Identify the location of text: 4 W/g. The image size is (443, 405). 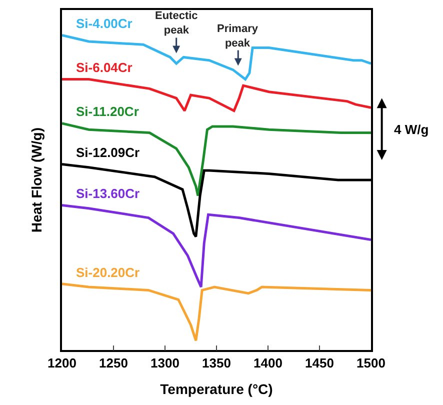
(411, 129).